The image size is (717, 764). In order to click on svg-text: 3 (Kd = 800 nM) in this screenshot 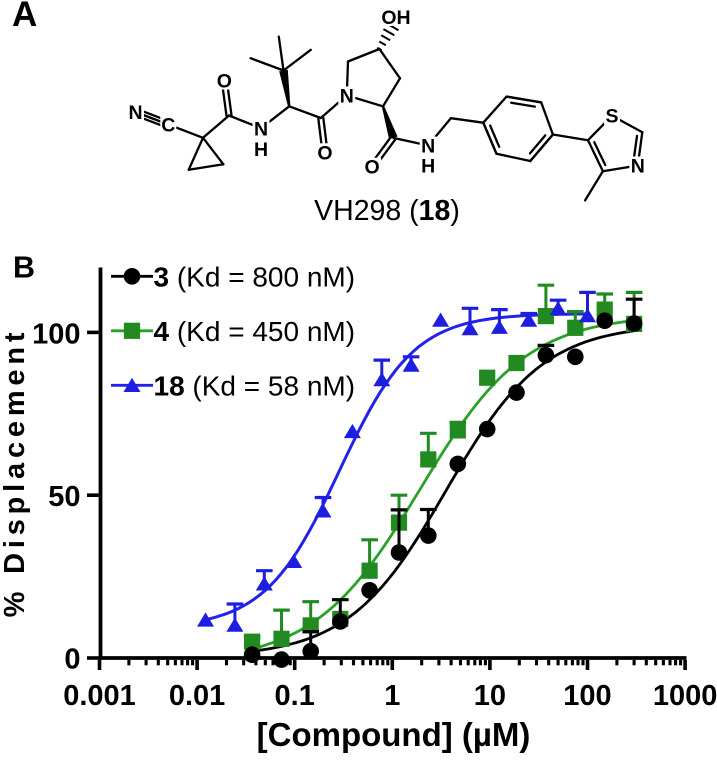, I will do `click(255, 276)`.